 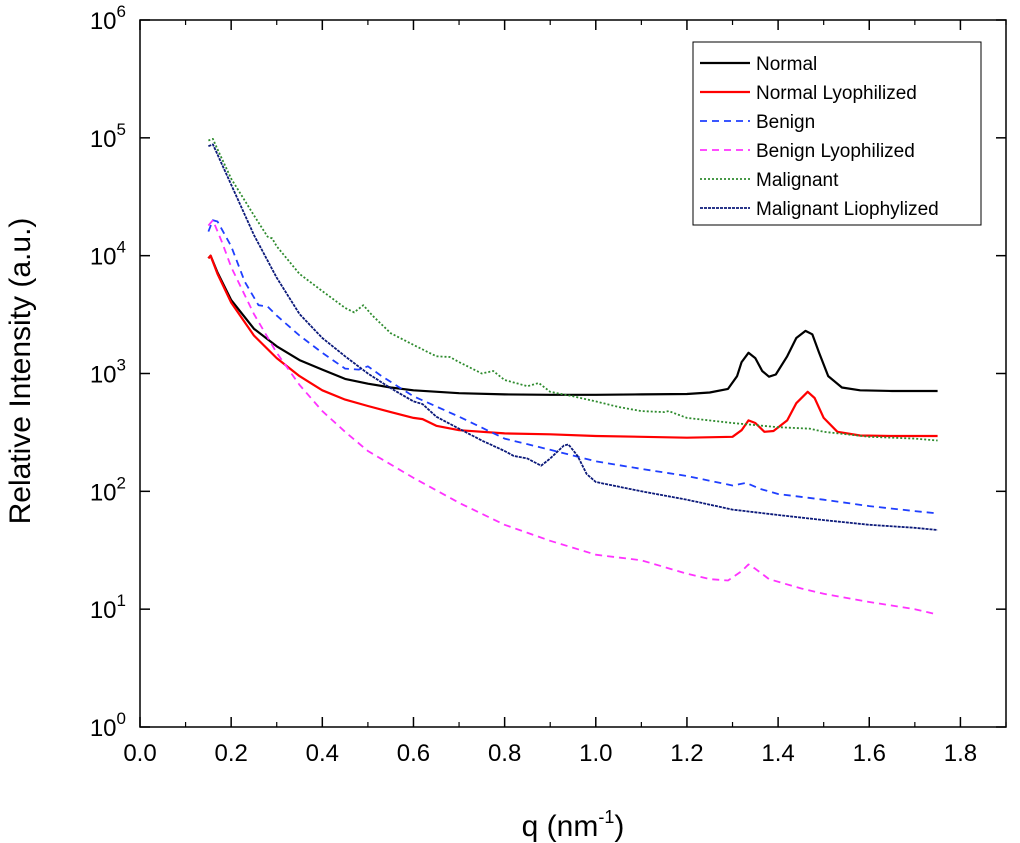 What do you see at coordinates (139, 753) in the screenshot?
I see `x-tick-label: 0.0` at bounding box center [139, 753].